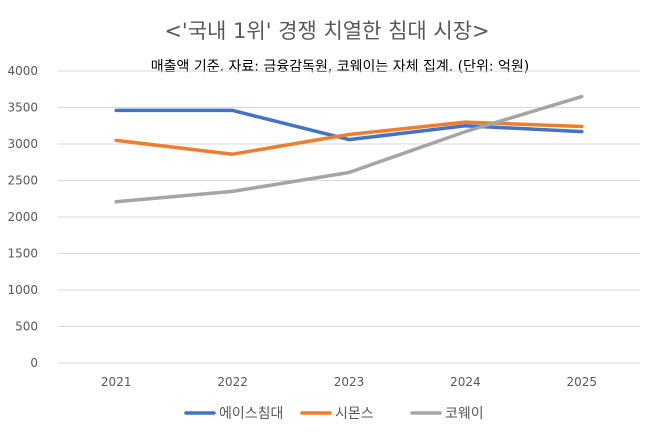  Describe the element at coordinates (465, 382) in the screenshot. I see `x-tick-label: 2024` at that location.